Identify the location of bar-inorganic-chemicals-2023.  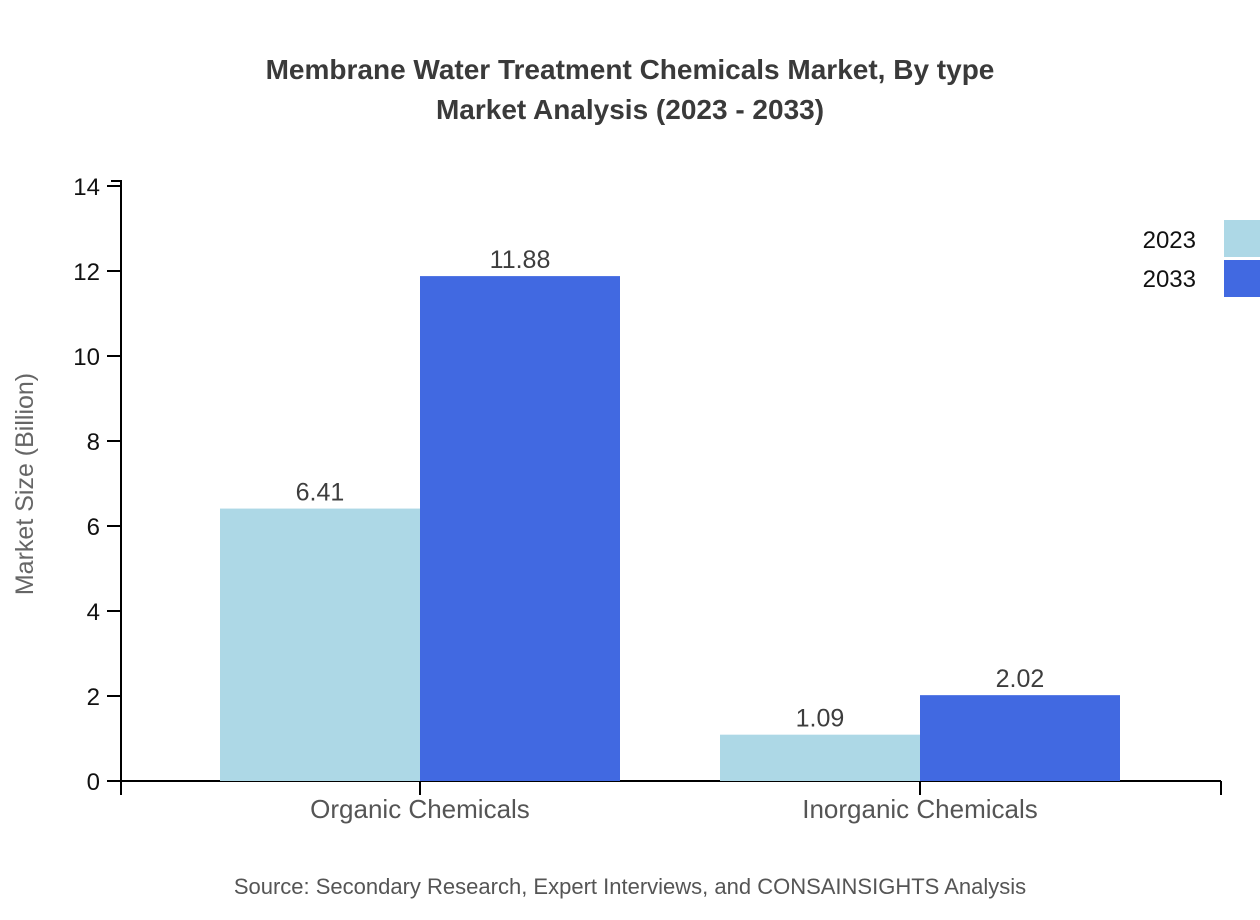
(820, 757).